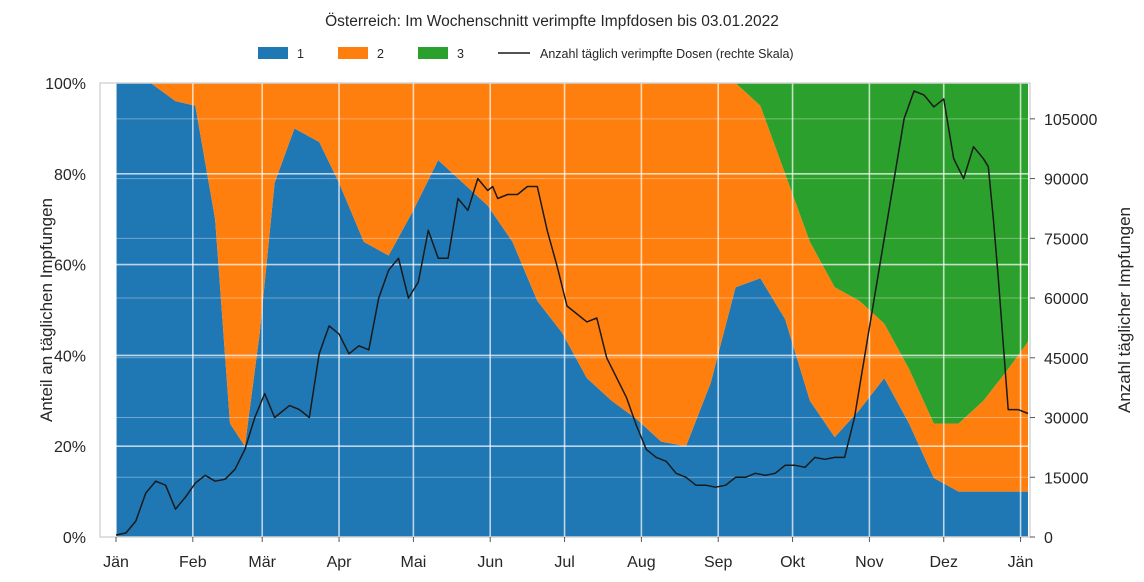 The image size is (1144, 582). What do you see at coordinates (262, 562) in the screenshot?
I see `x-tick-label-2: Mär` at bounding box center [262, 562].